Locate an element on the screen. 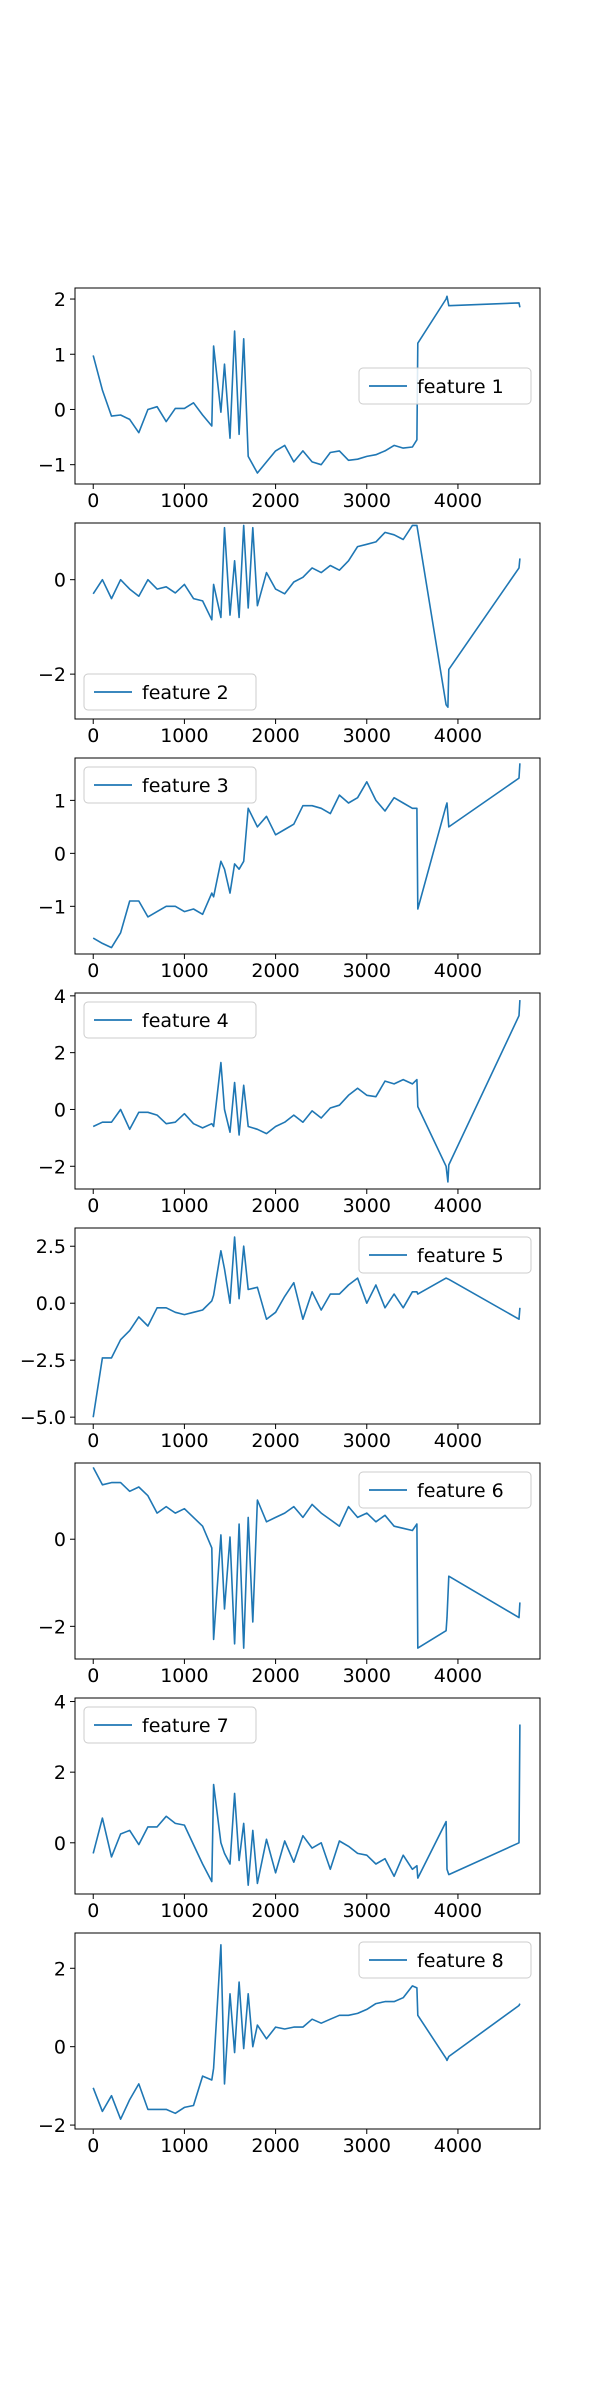 The width and height of the screenshot is (600, 2400). legend: feature 2 is located at coordinates (170, 692).